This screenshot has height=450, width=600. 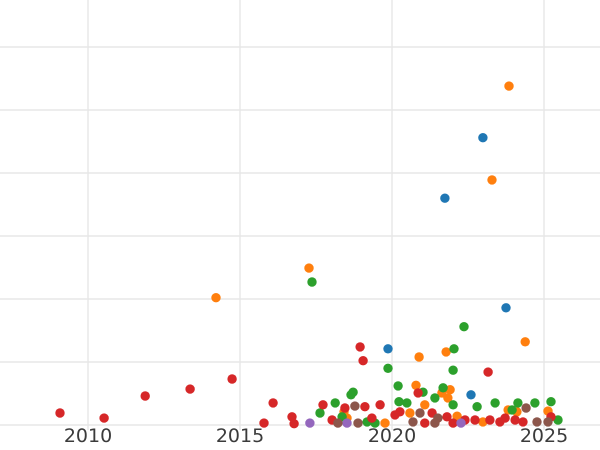 What do you see at coordinates (544, 436) in the screenshot?
I see `x-tick-label: 2025` at bounding box center [544, 436].